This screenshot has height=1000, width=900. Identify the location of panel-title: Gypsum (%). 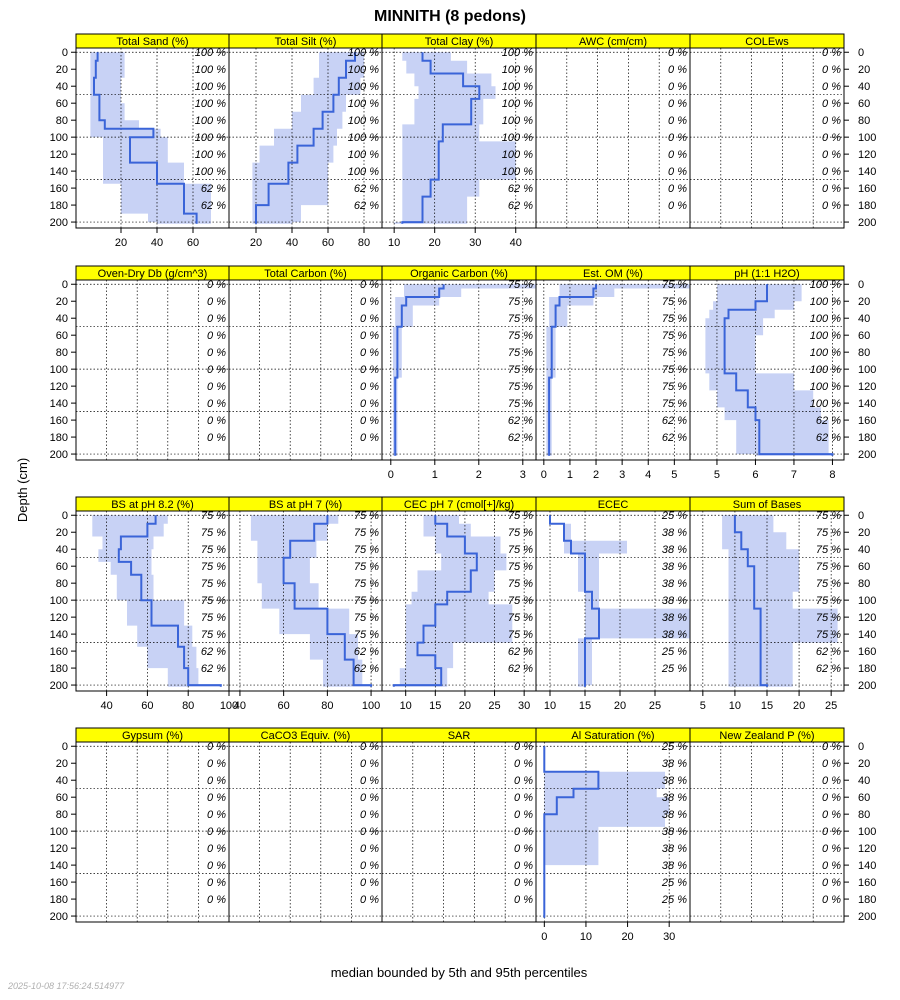
(152, 736).